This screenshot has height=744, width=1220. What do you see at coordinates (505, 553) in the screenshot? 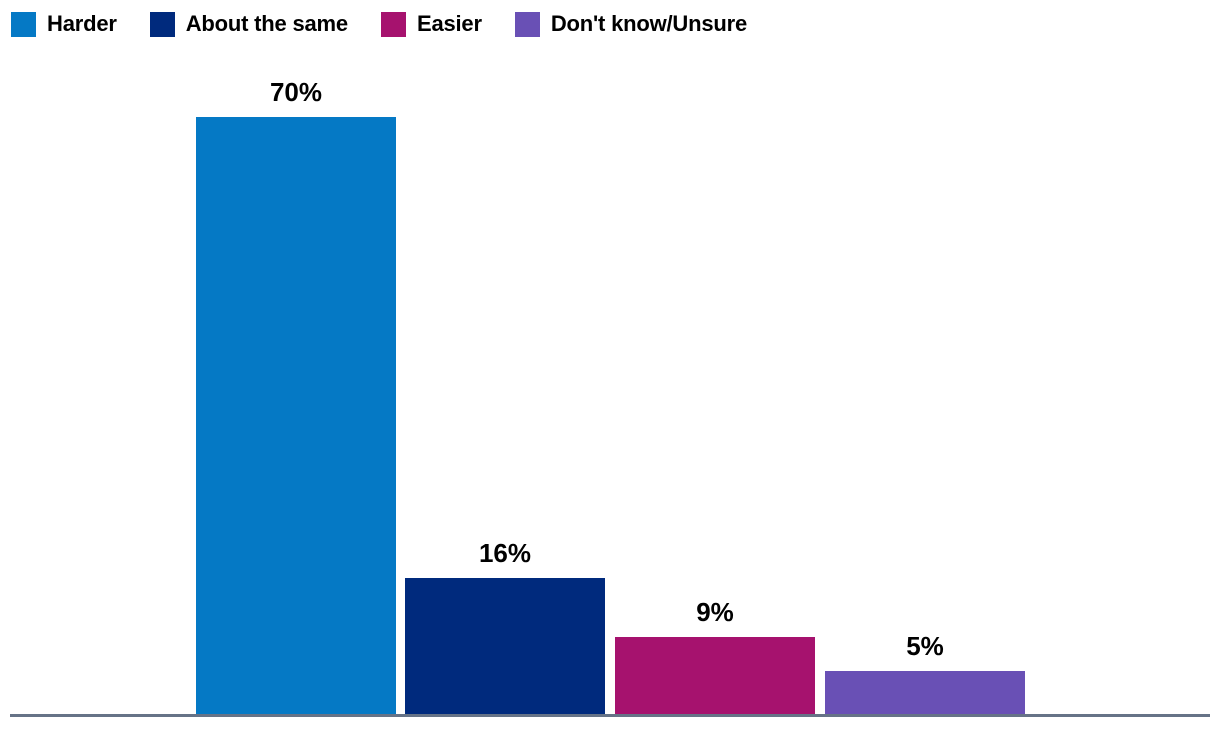
I see `bar-value-label-about-the-same: 16%` at bounding box center [505, 553].